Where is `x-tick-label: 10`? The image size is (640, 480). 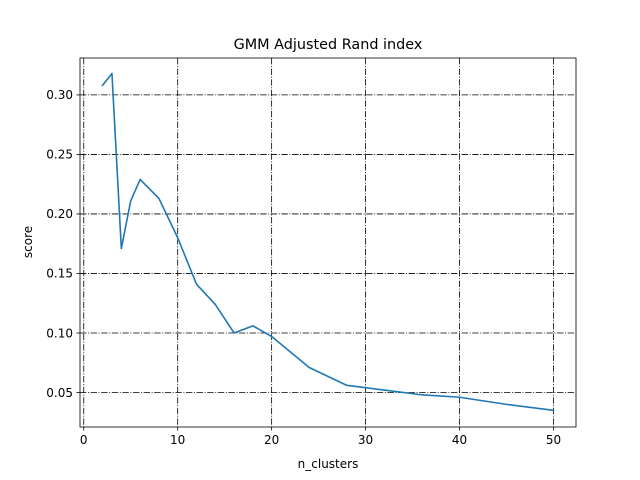
x-tick-label: 10 is located at coordinates (177, 440).